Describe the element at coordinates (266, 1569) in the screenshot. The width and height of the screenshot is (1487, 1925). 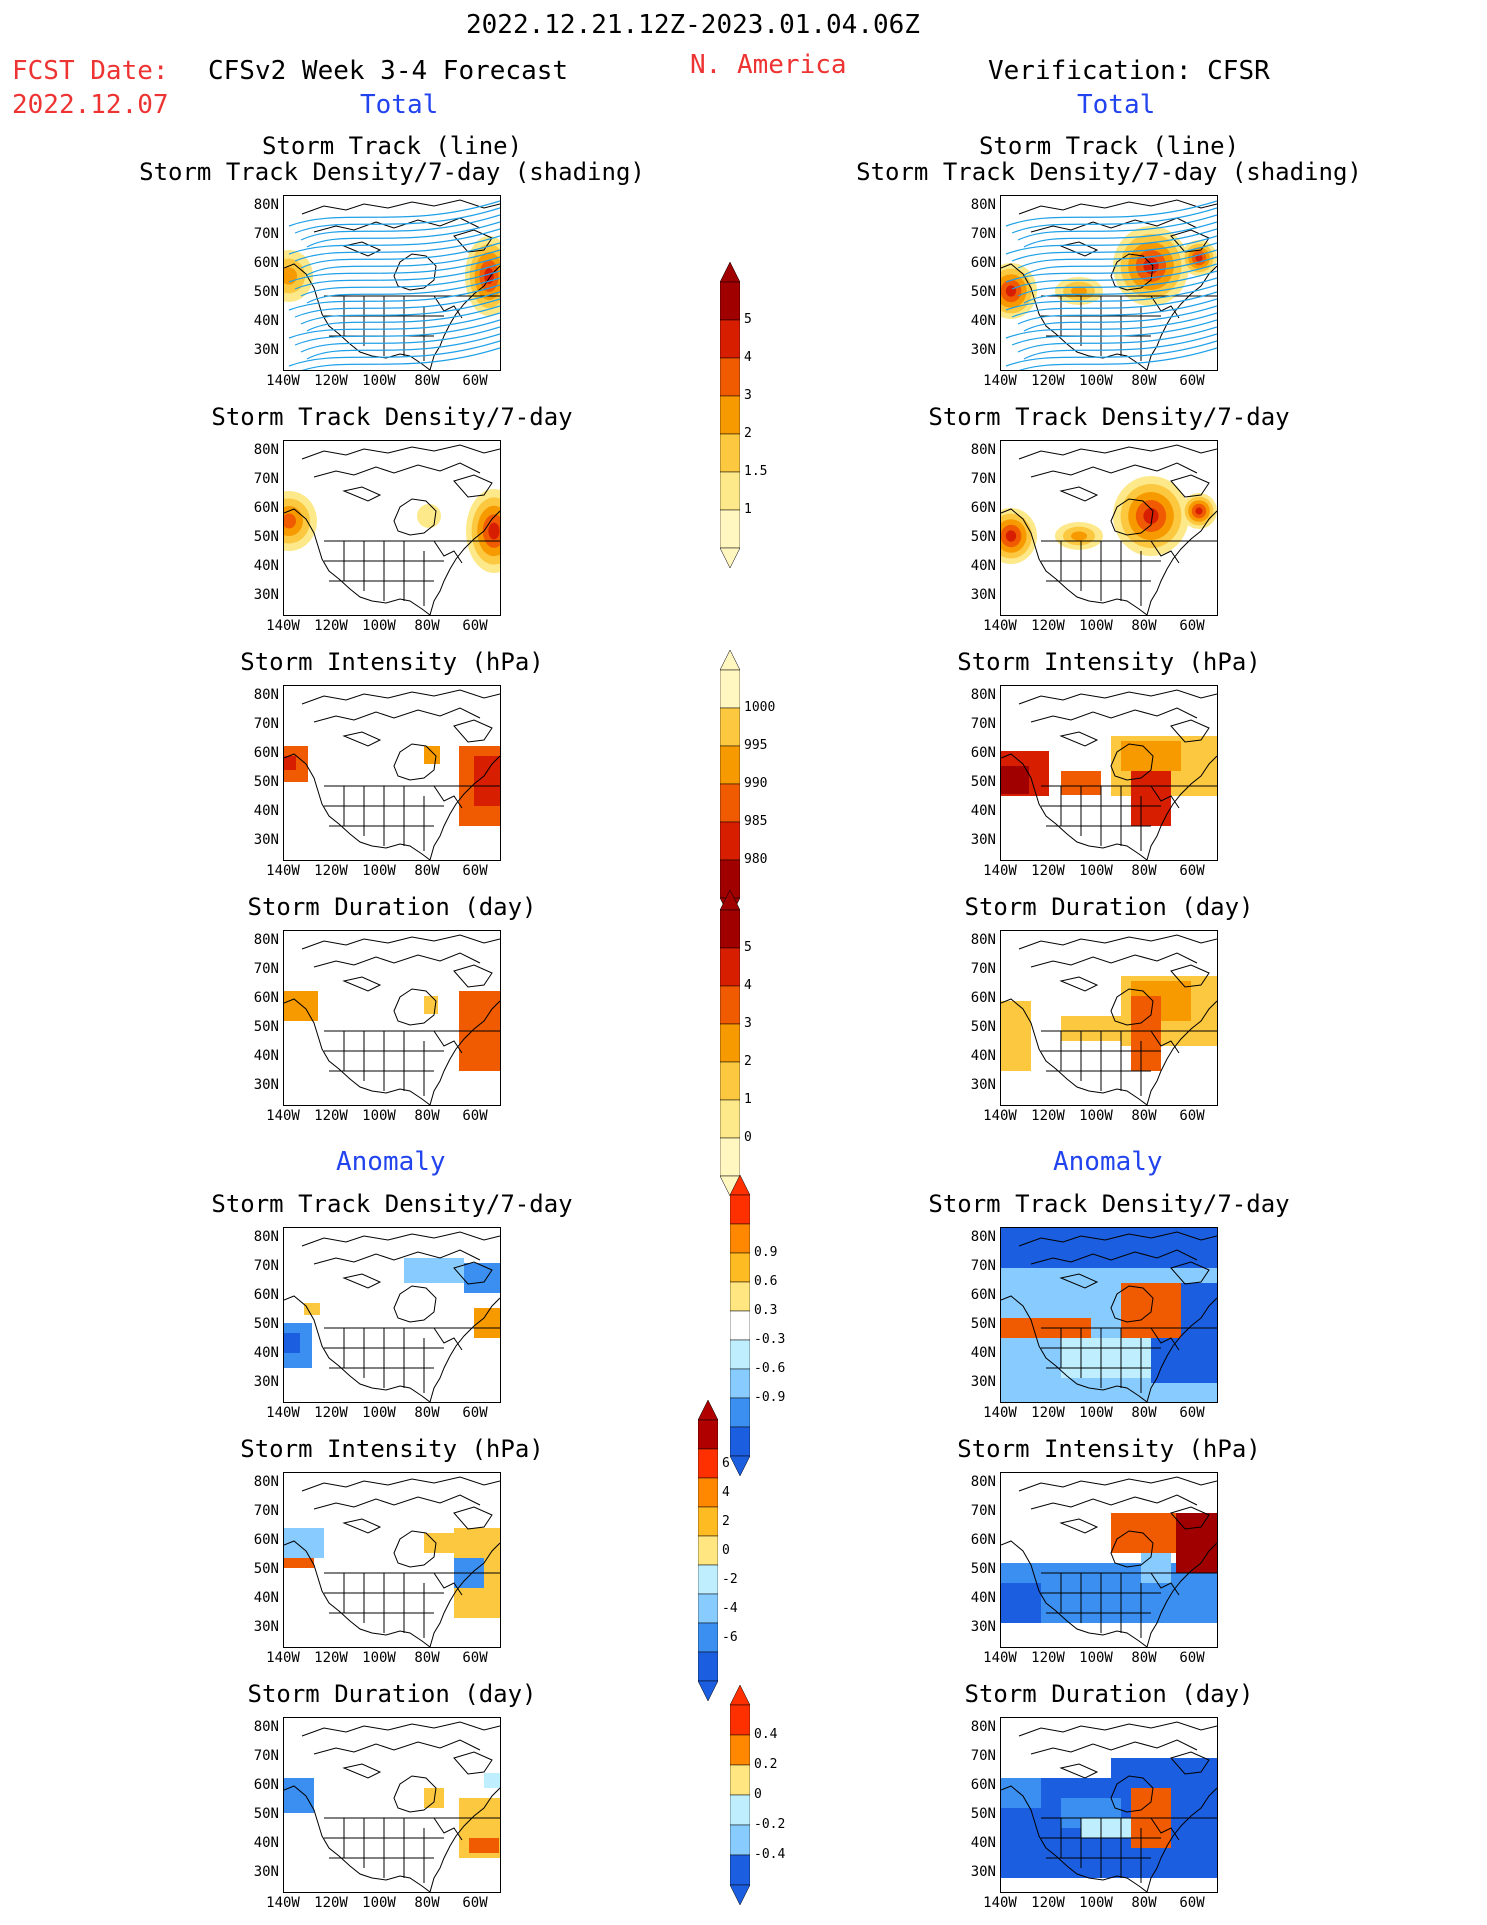
I see `lat-tick-label: 50N` at that location.